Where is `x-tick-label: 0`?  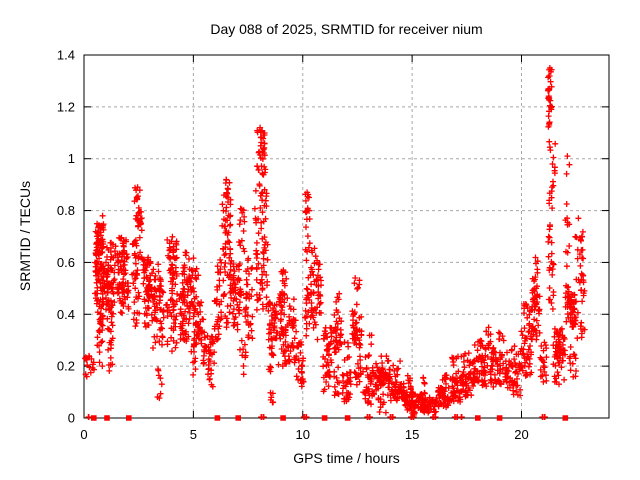
x-tick-label: 0 is located at coordinates (83, 434).